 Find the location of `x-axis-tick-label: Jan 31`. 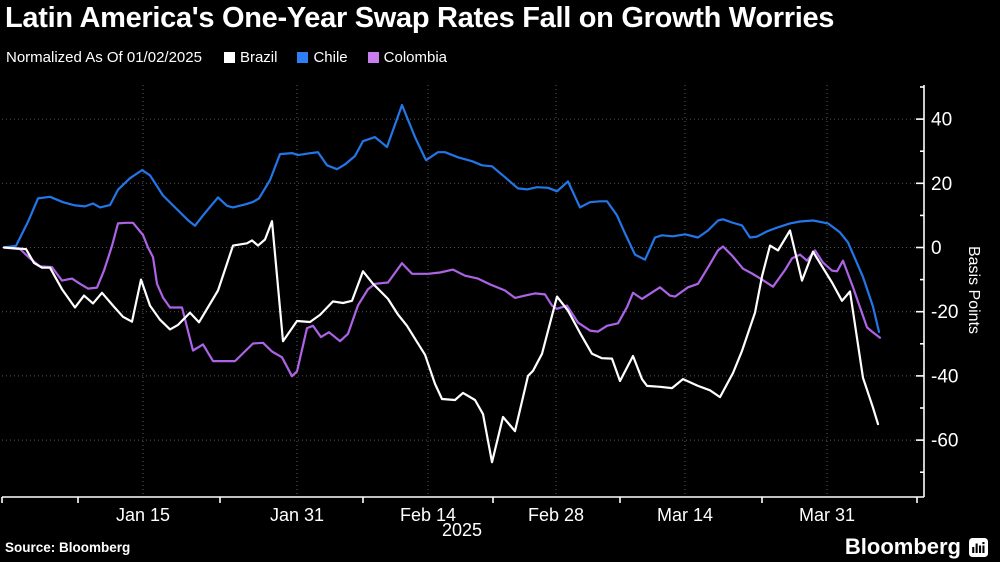

x-axis-tick-label: Jan 31 is located at coordinates (297, 515).